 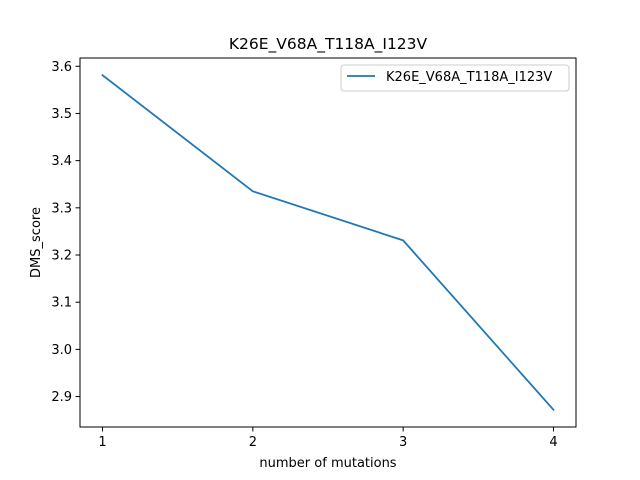 I want to click on y-tick-label: 3.5, so click(x=61, y=114).